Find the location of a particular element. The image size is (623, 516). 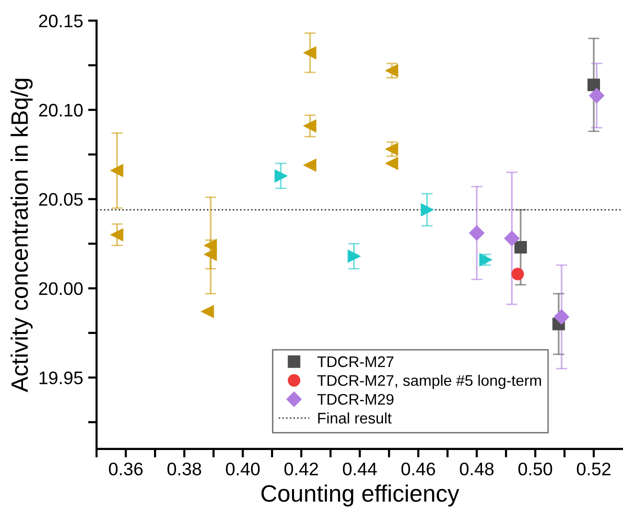

legend-label: TDCR-M27 is located at coordinates (355, 362).